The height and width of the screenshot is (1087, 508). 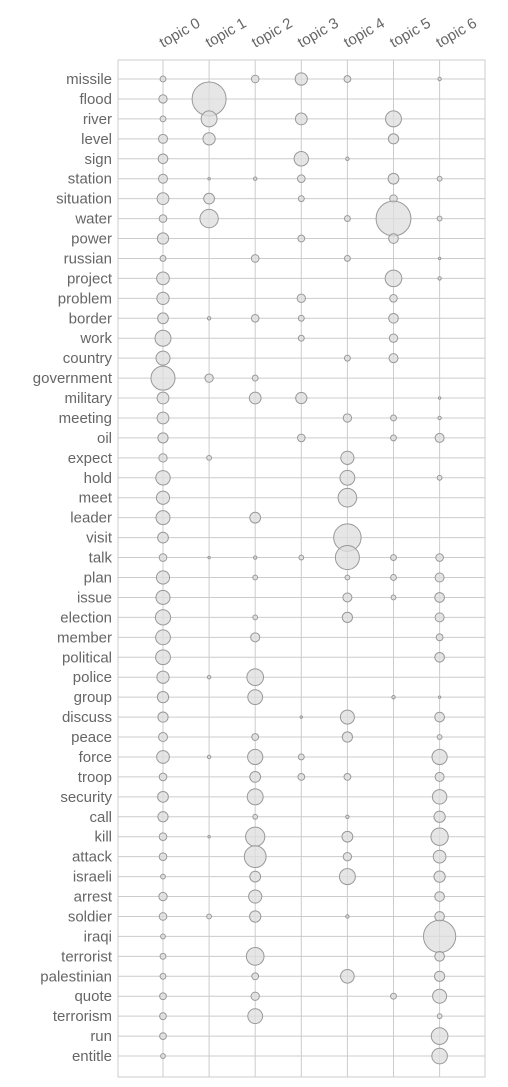 I want to click on bubble-palestinian-topic6, so click(x=440, y=976).